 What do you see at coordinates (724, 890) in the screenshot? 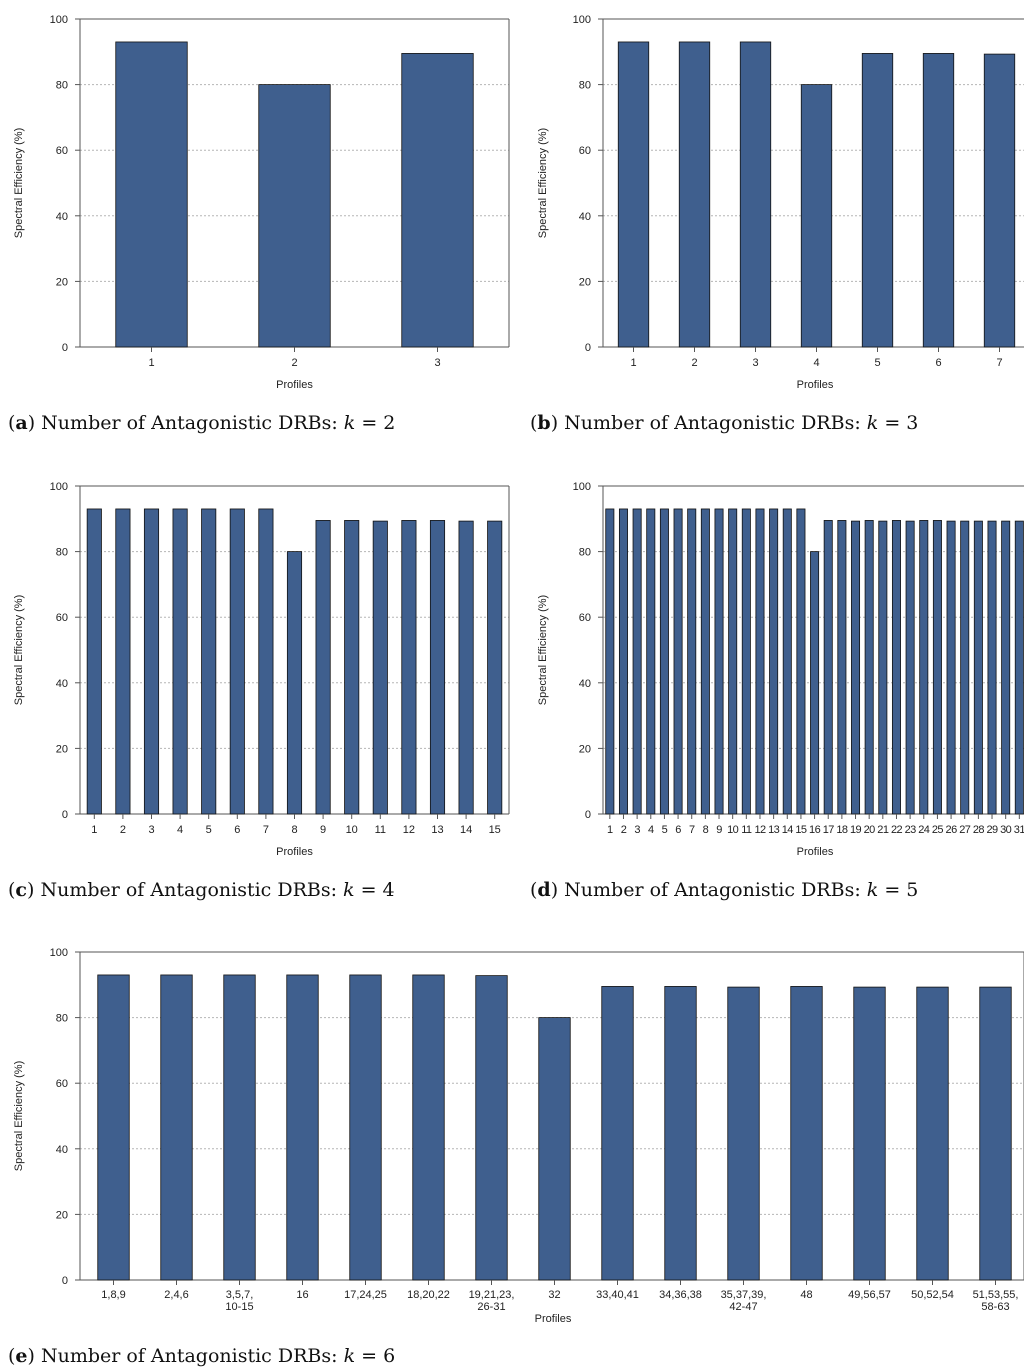
I see `panel-caption: (d) Number of Antagonistic DRBs: k = 5` at bounding box center [724, 890].